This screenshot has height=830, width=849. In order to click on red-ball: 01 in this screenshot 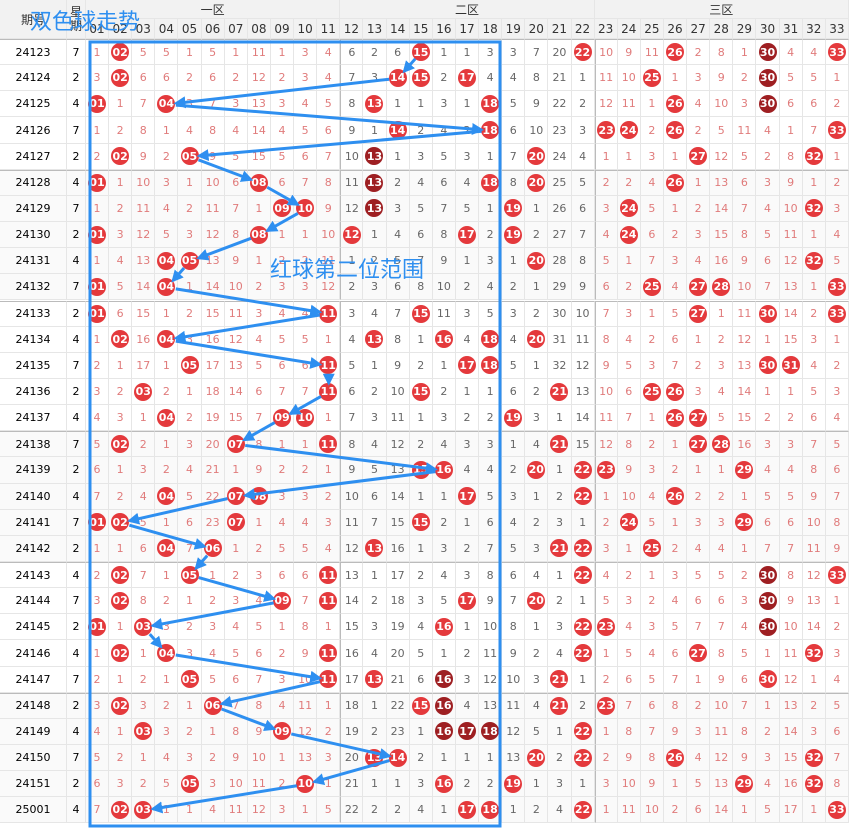, I will do `click(97, 286)`.